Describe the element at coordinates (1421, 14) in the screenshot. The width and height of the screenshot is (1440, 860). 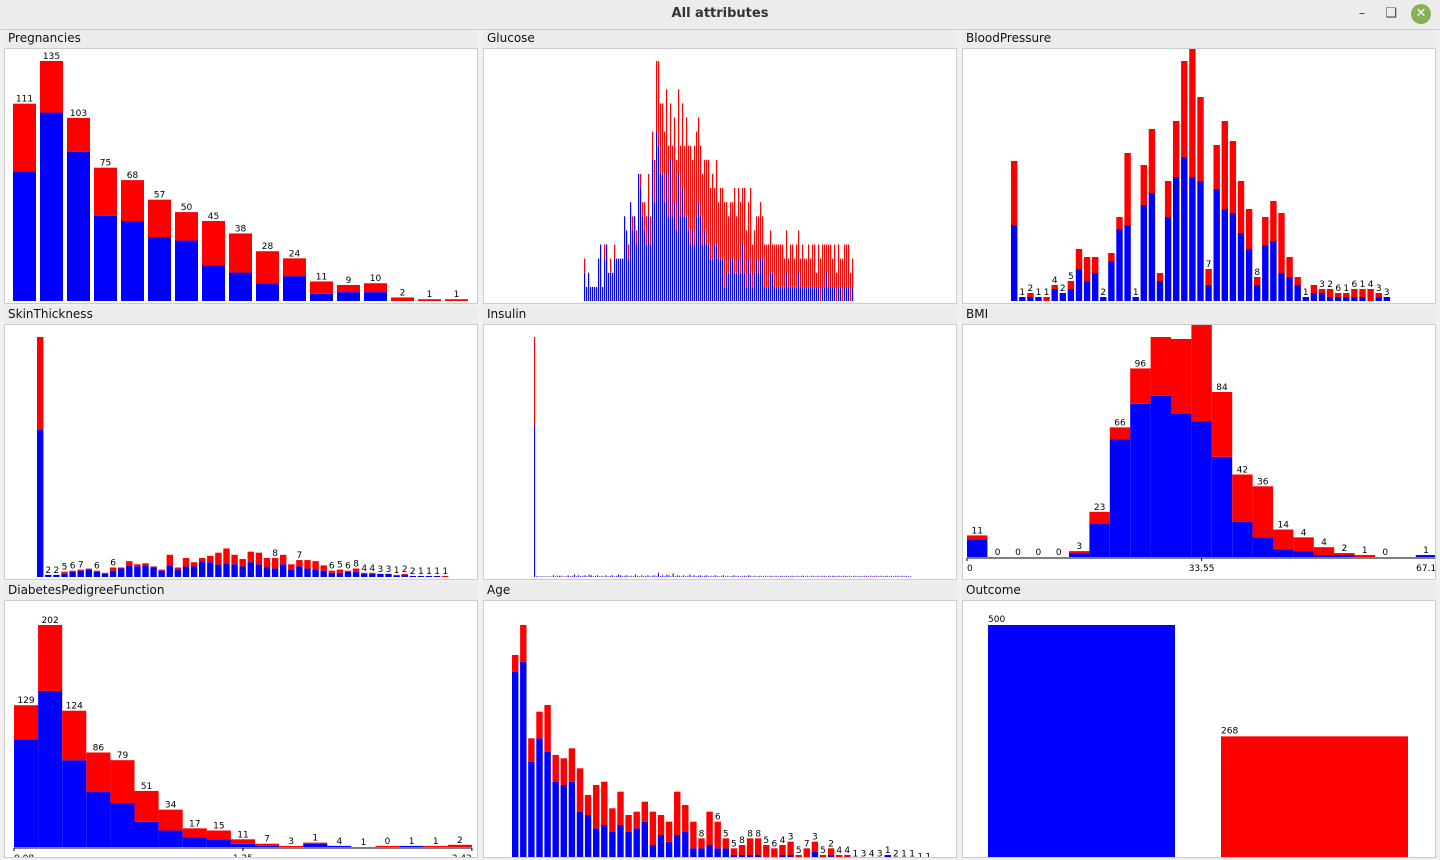
I see `close-icon: ✕` at that location.